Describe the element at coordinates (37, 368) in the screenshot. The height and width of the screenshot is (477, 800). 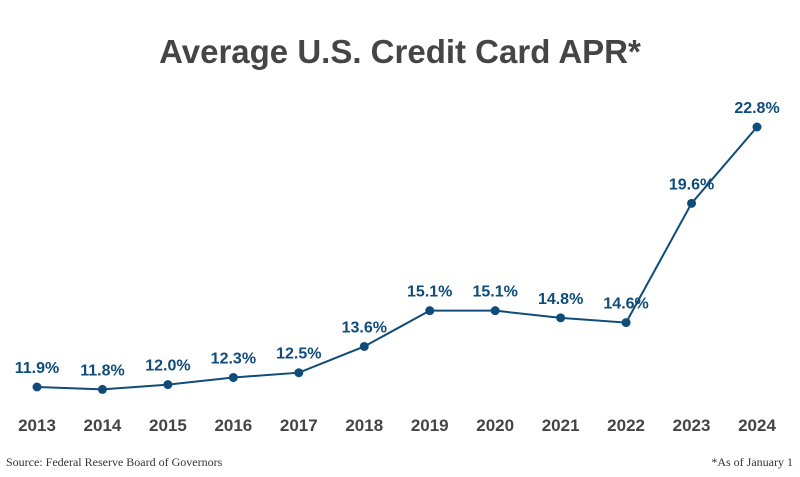
I see `data-label: 11.9%` at that location.